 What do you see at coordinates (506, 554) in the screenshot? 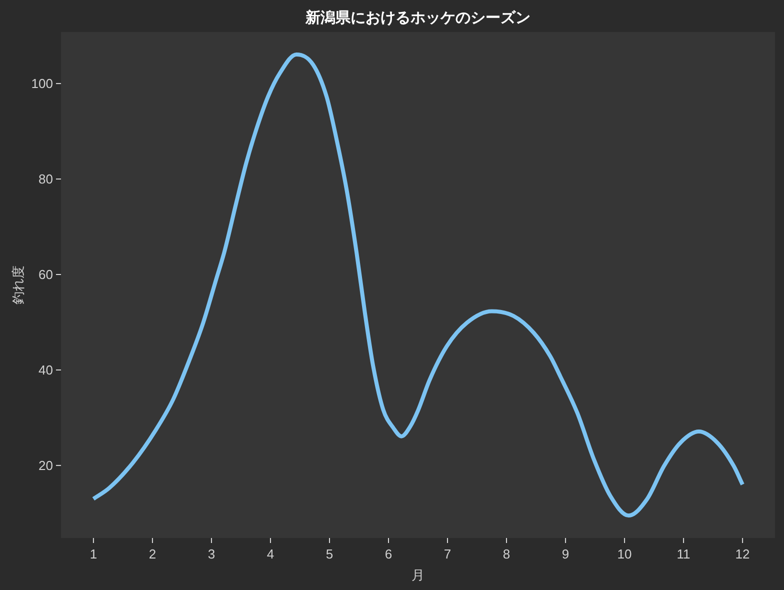
I see `x-tick-label: 8` at bounding box center [506, 554].